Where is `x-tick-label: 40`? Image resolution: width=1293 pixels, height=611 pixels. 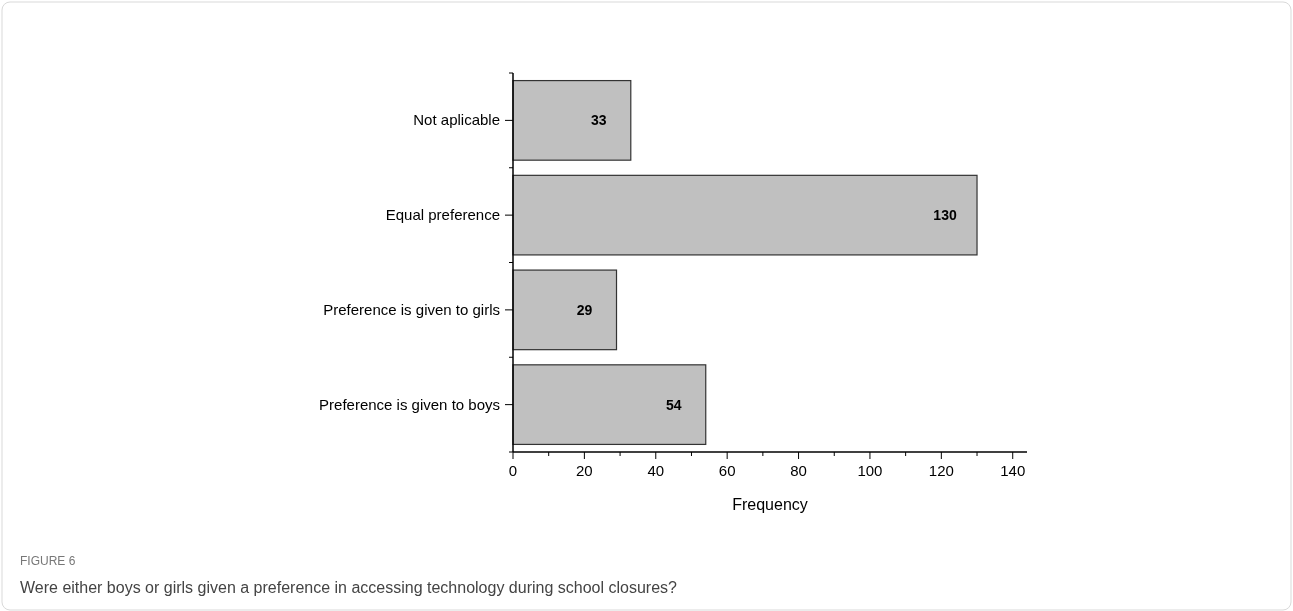
x-tick-label: 40 is located at coordinates (656, 470).